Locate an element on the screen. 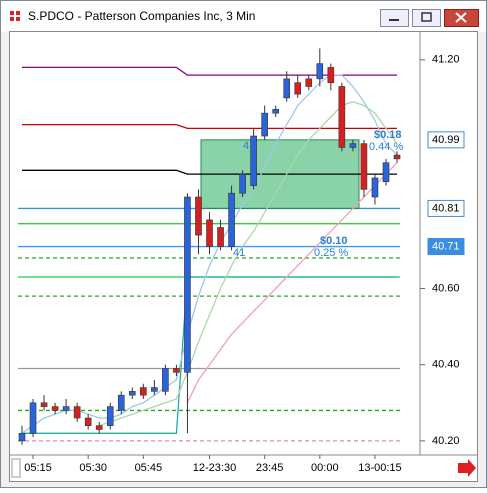 The height and width of the screenshot is (493, 487). x-tick-label: 05:30 is located at coordinates (93, 468).